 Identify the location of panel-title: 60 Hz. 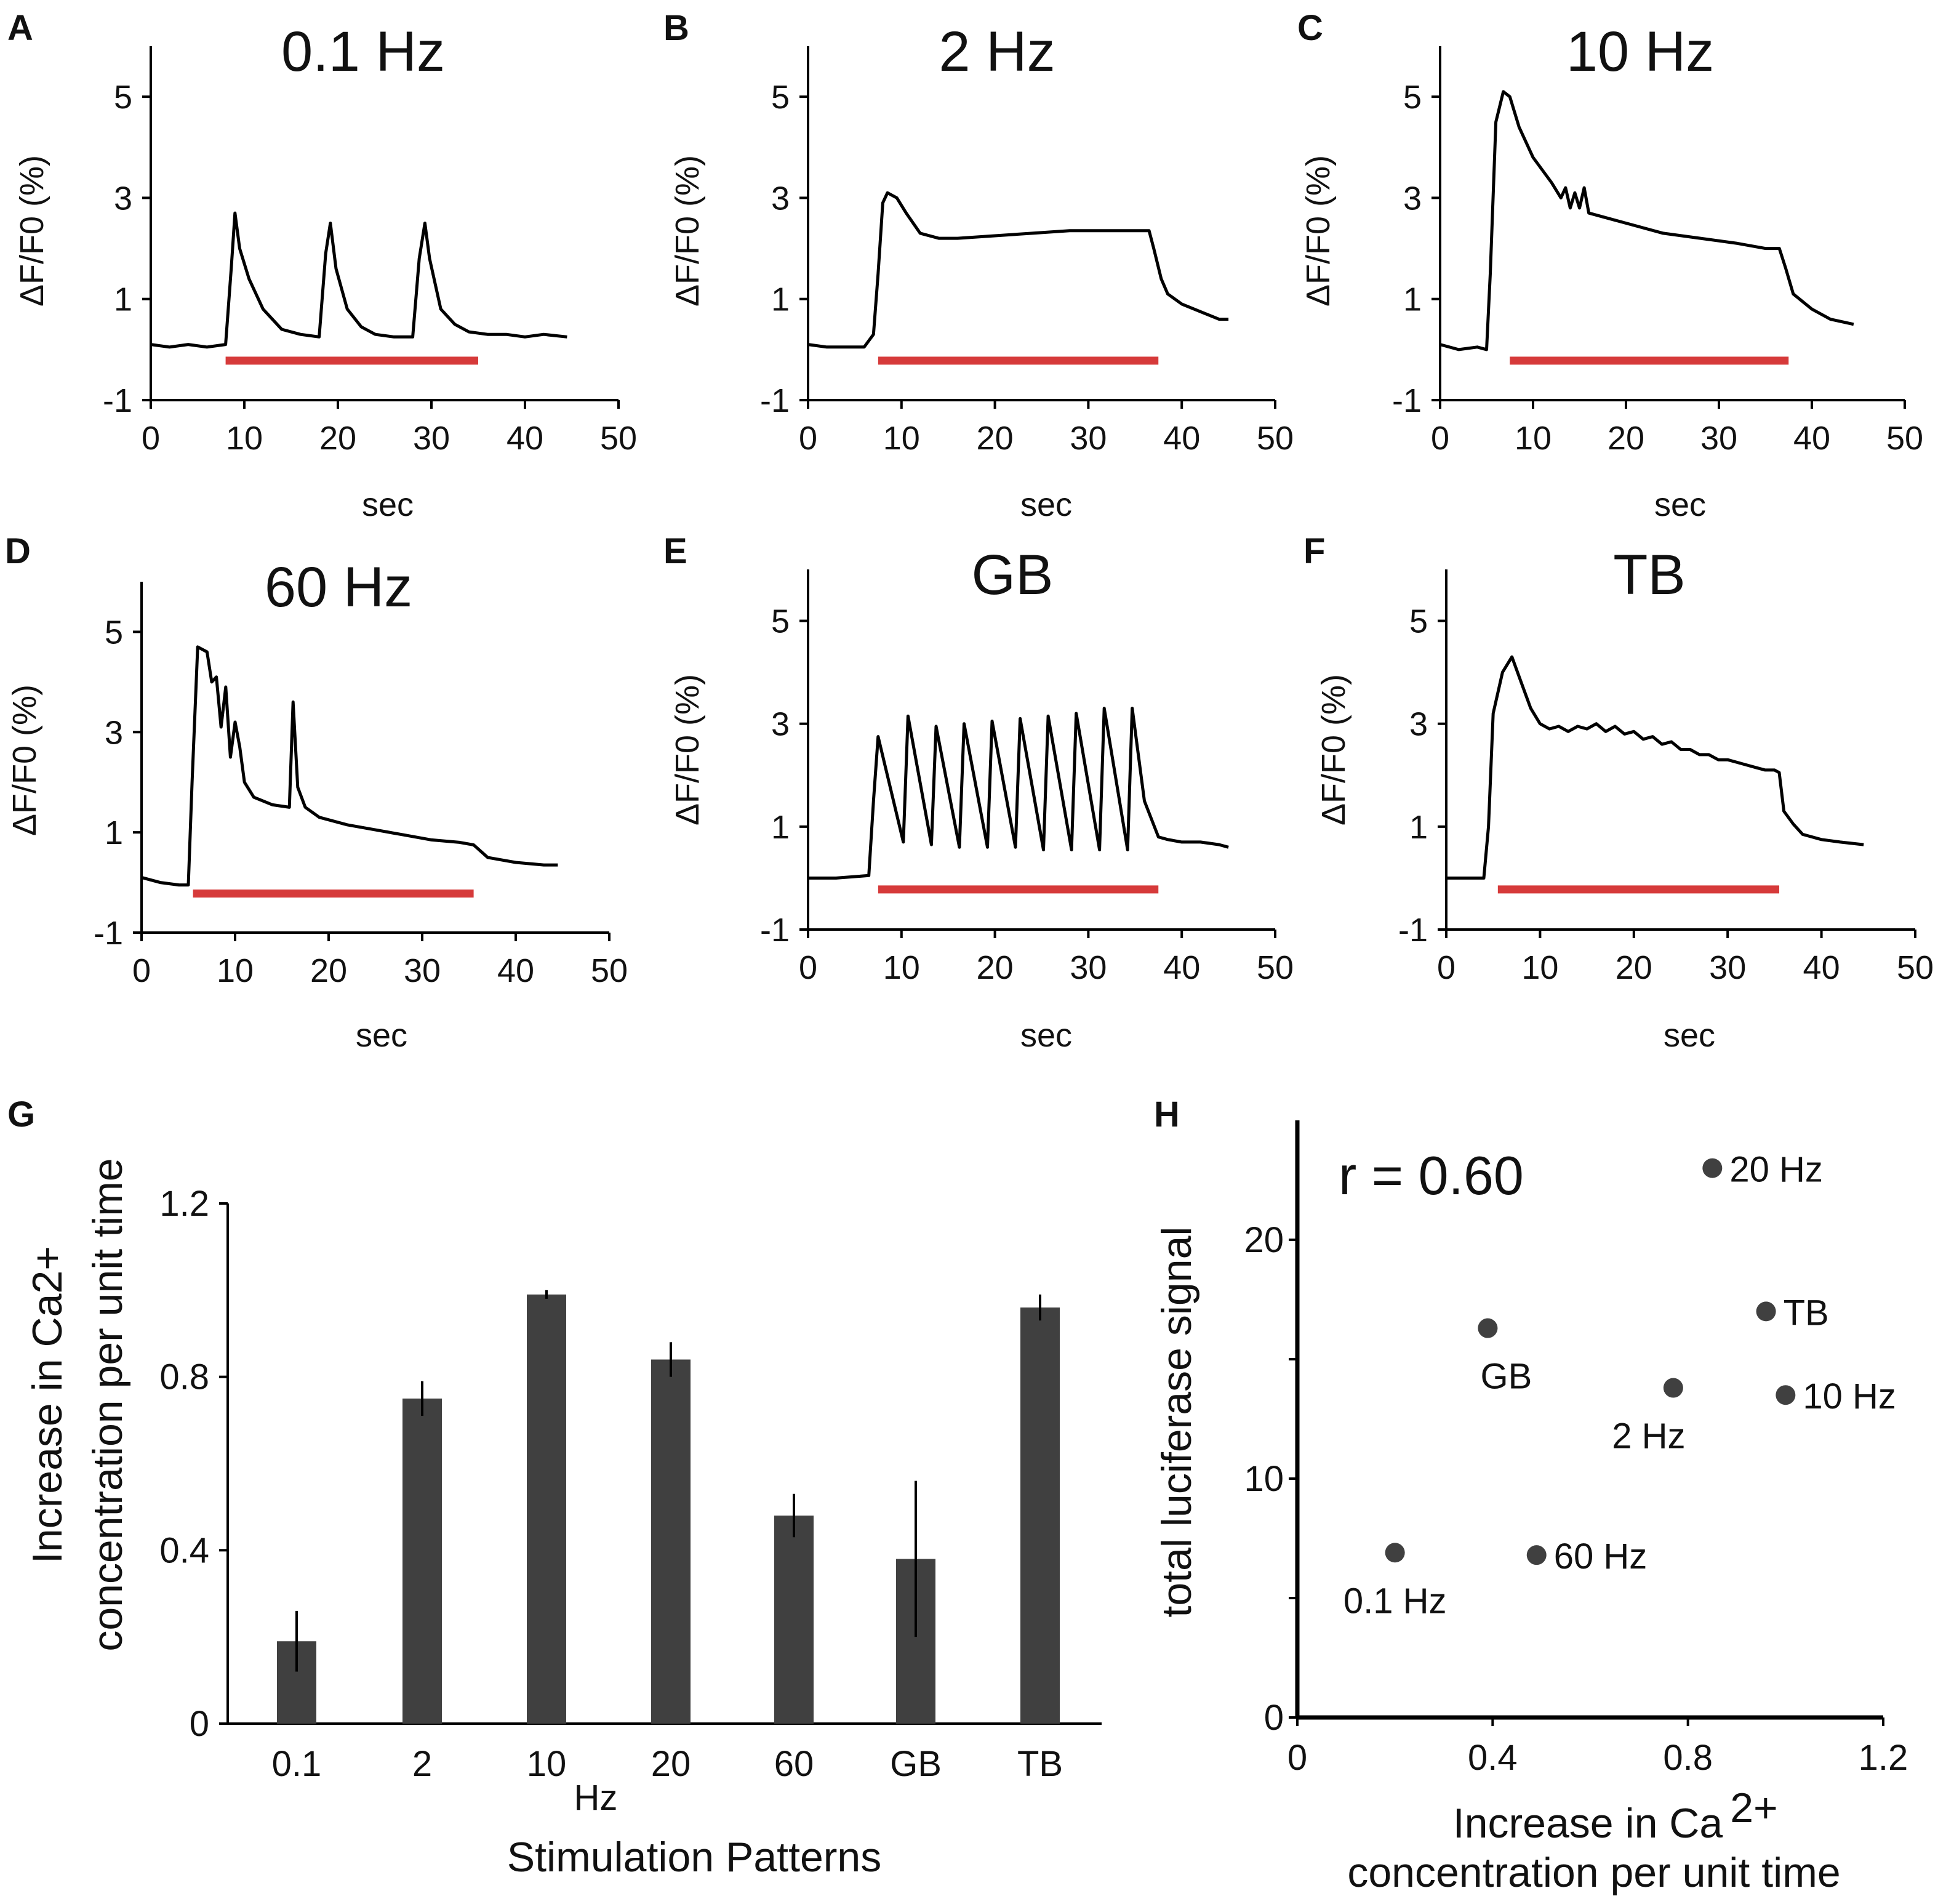
(339, 587).